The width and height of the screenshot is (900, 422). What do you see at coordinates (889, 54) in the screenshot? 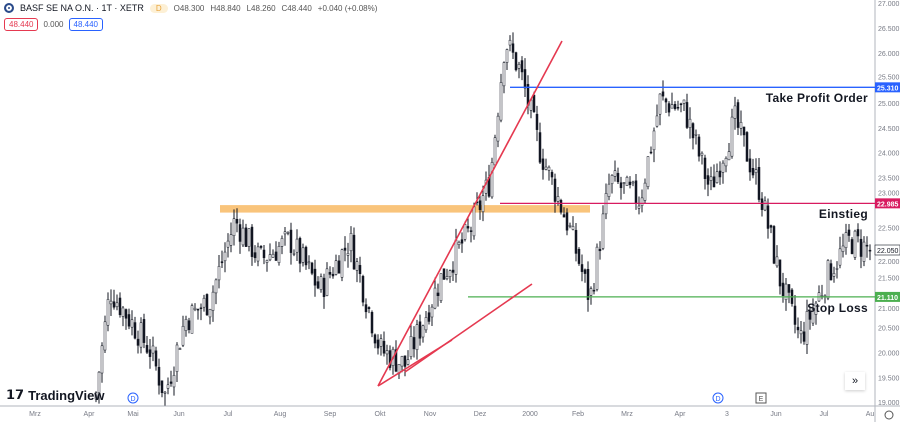
I see `y-tick-label: 26.000` at bounding box center [889, 54].